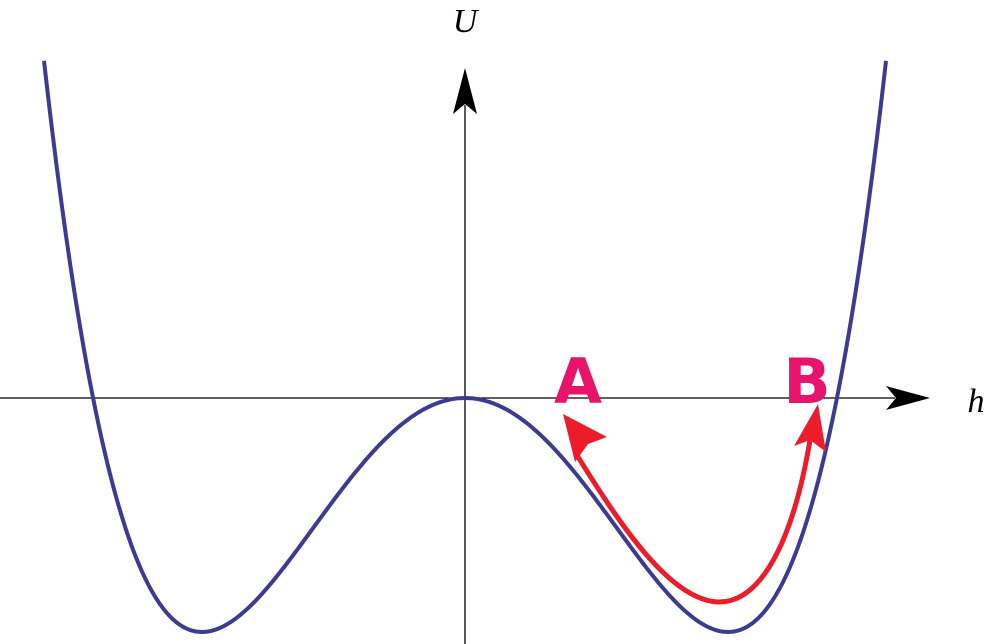  What do you see at coordinates (465, 91) in the screenshot?
I see `y-axis-arrow` at bounding box center [465, 91].